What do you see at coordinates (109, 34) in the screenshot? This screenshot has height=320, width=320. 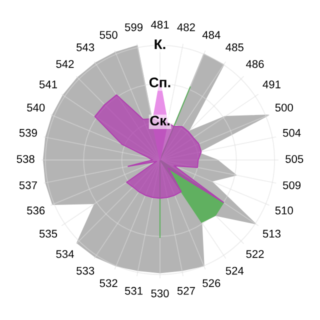 I see `spoke-label: 550` at bounding box center [109, 34].